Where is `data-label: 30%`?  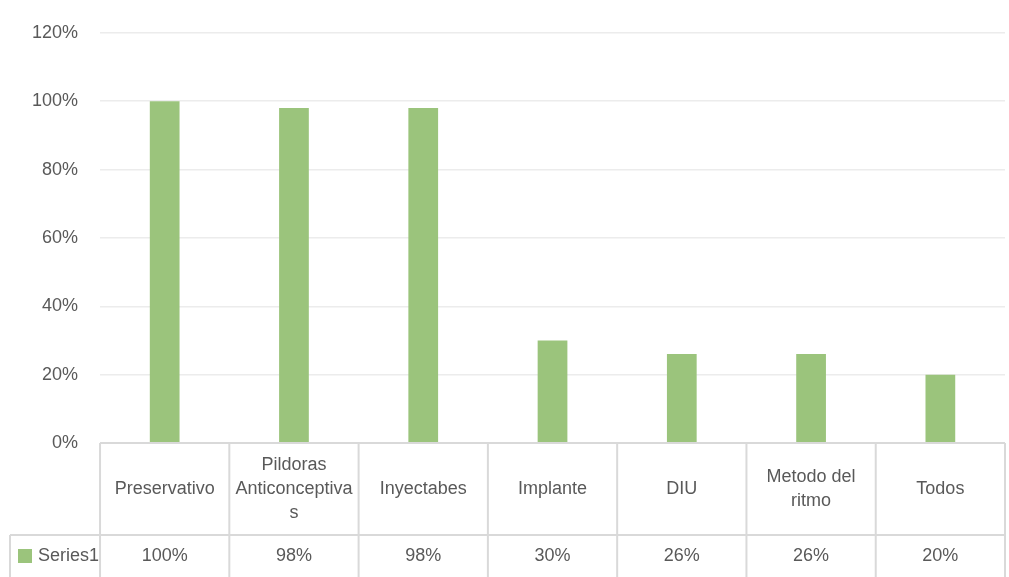 data-label: 30% is located at coordinates (552, 554).